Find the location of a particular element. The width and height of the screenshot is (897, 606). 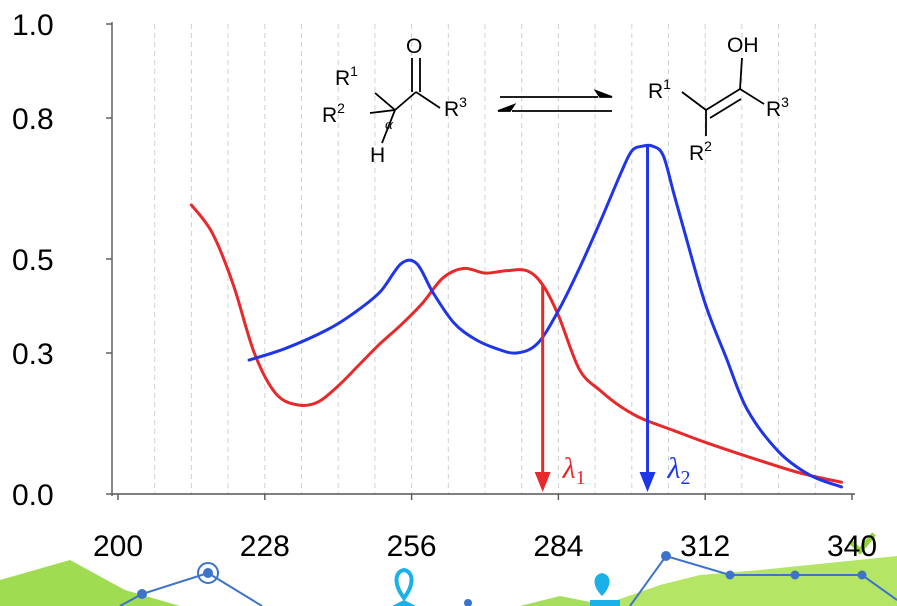

keto-oxygen-label: O is located at coordinates (414, 46).